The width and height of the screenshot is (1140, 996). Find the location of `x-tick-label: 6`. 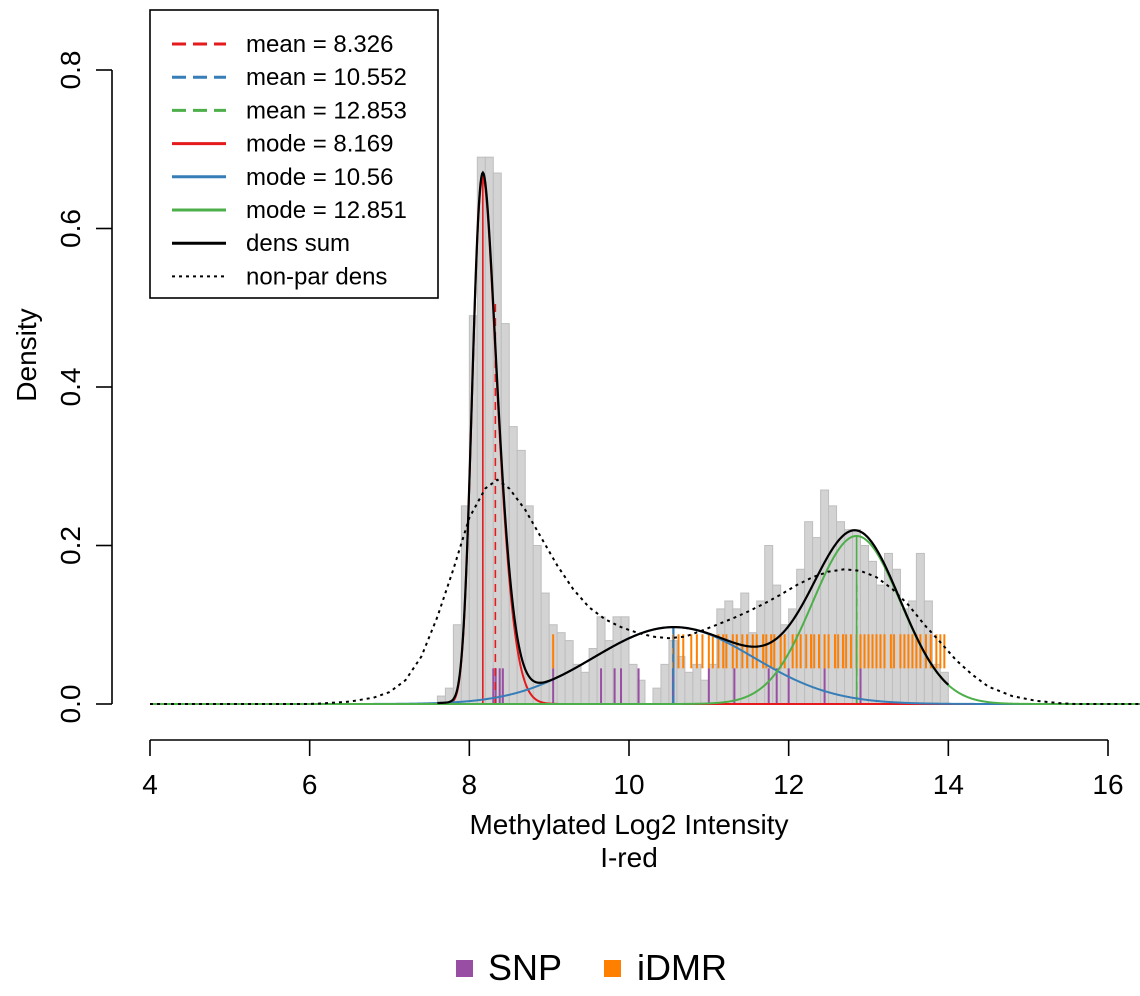

x-tick-label: 6 is located at coordinates (310, 784).